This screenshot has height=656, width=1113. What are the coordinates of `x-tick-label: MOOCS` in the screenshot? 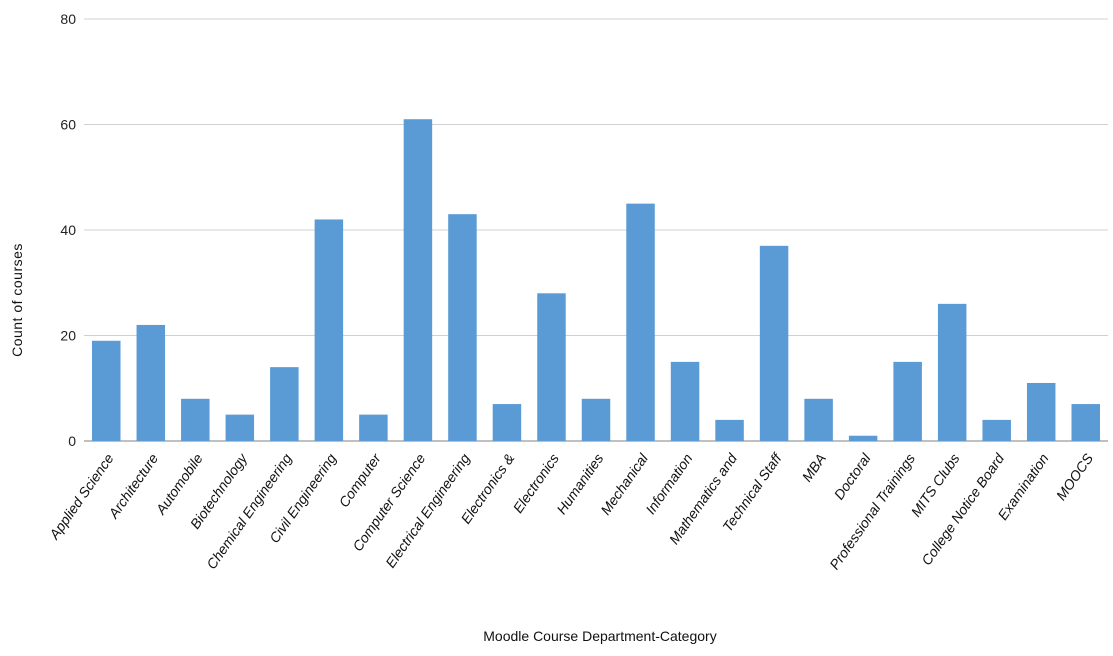 It's located at (1075, 476).